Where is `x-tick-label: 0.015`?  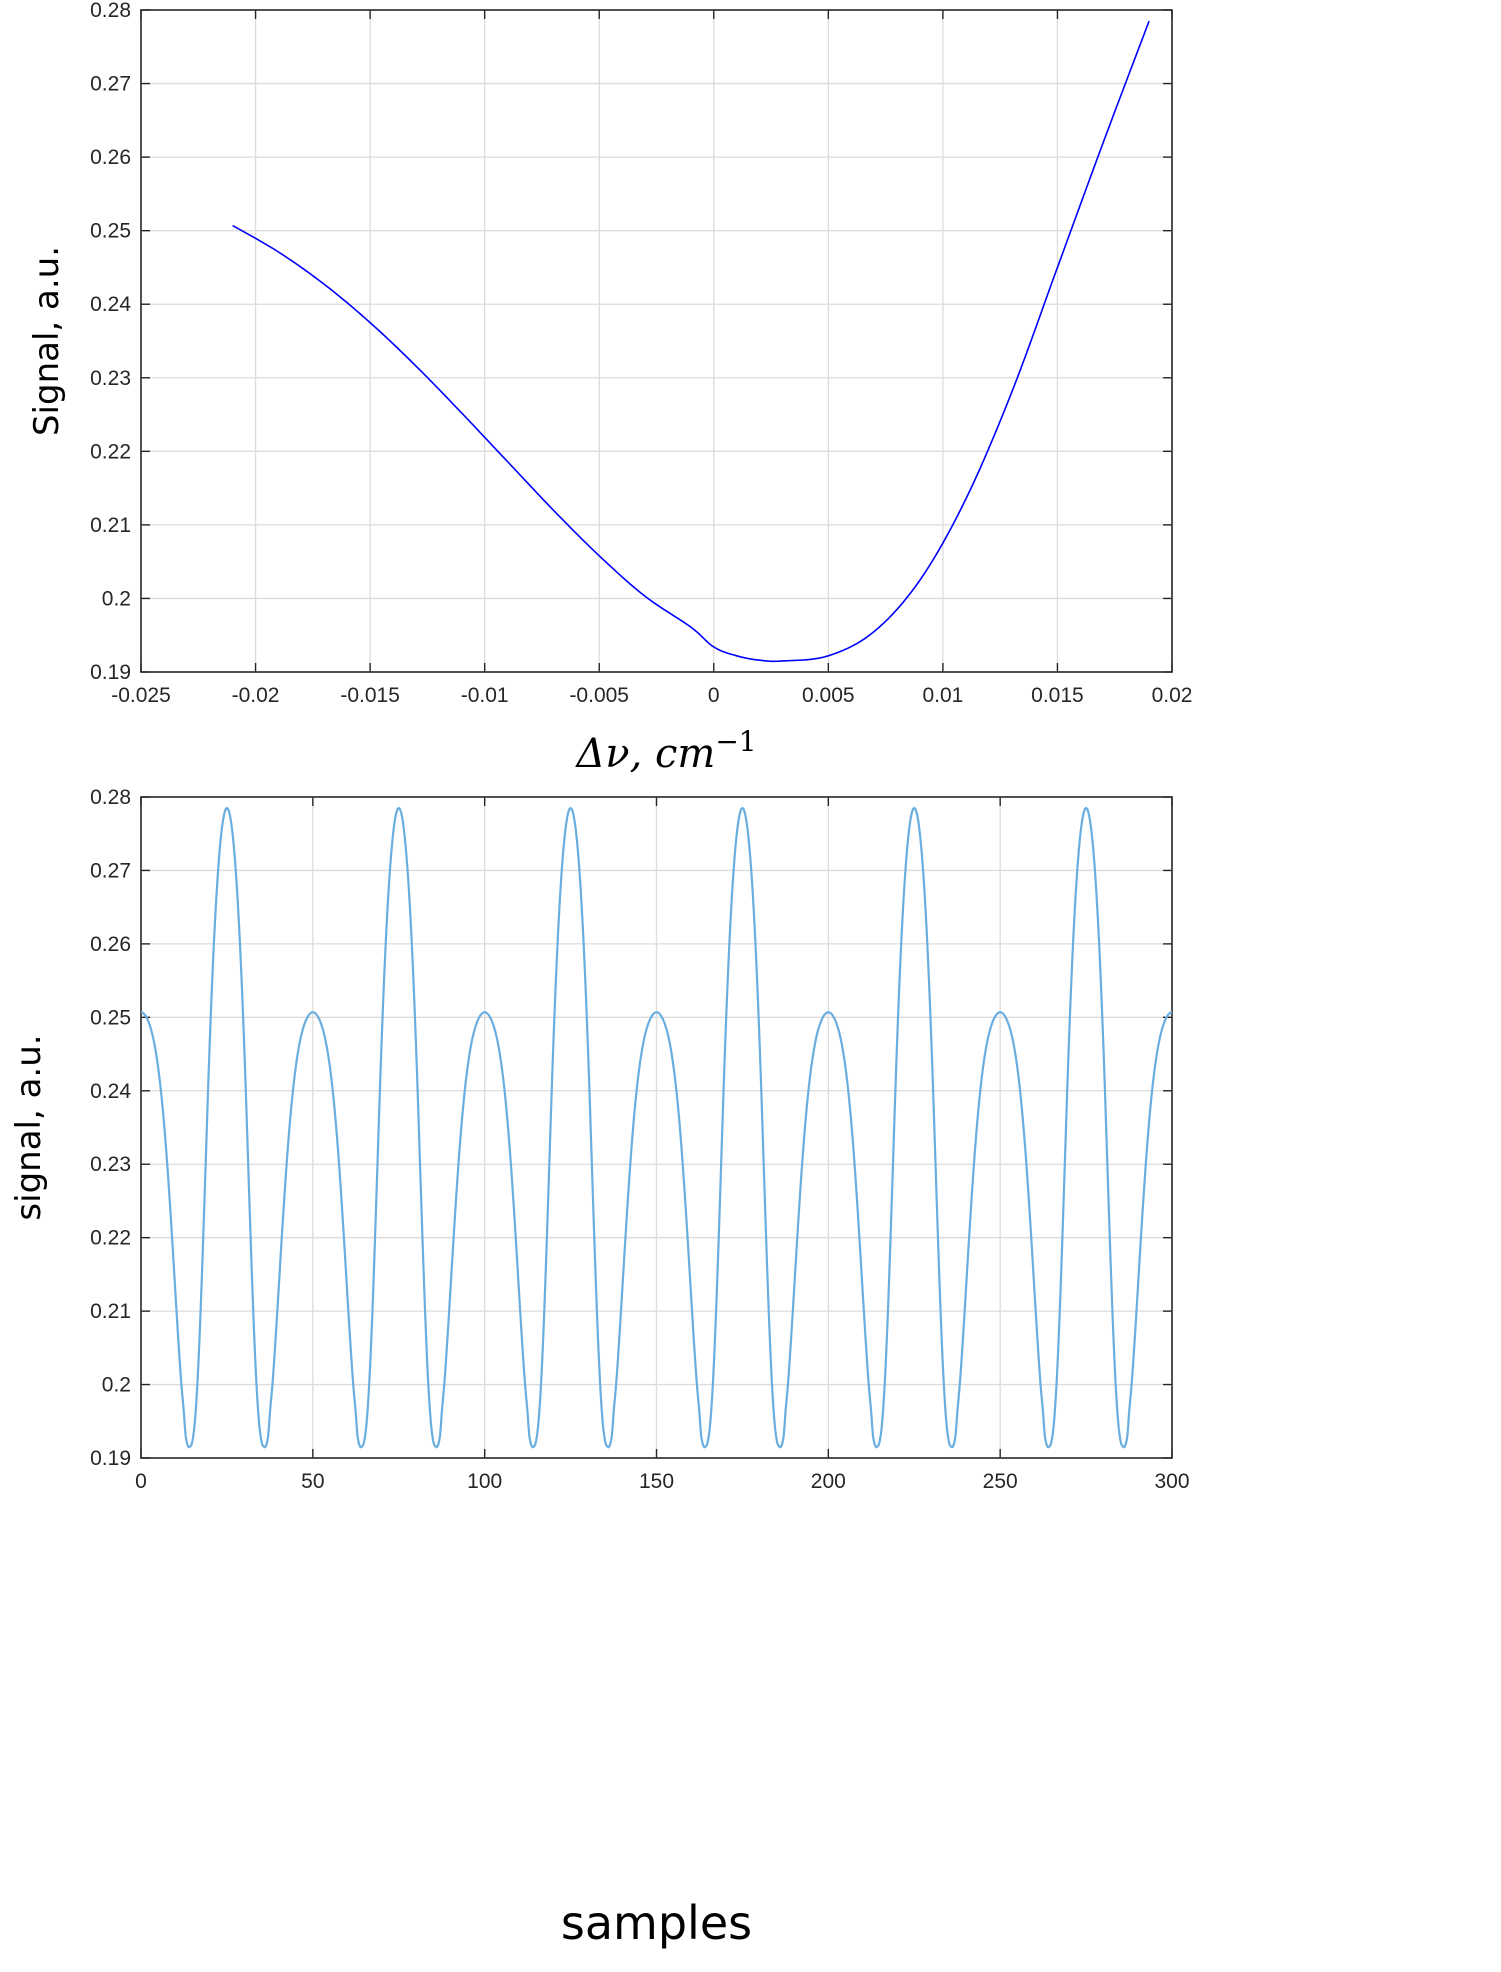 x-tick-label: 0.015 is located at coordinates (1057, 695).